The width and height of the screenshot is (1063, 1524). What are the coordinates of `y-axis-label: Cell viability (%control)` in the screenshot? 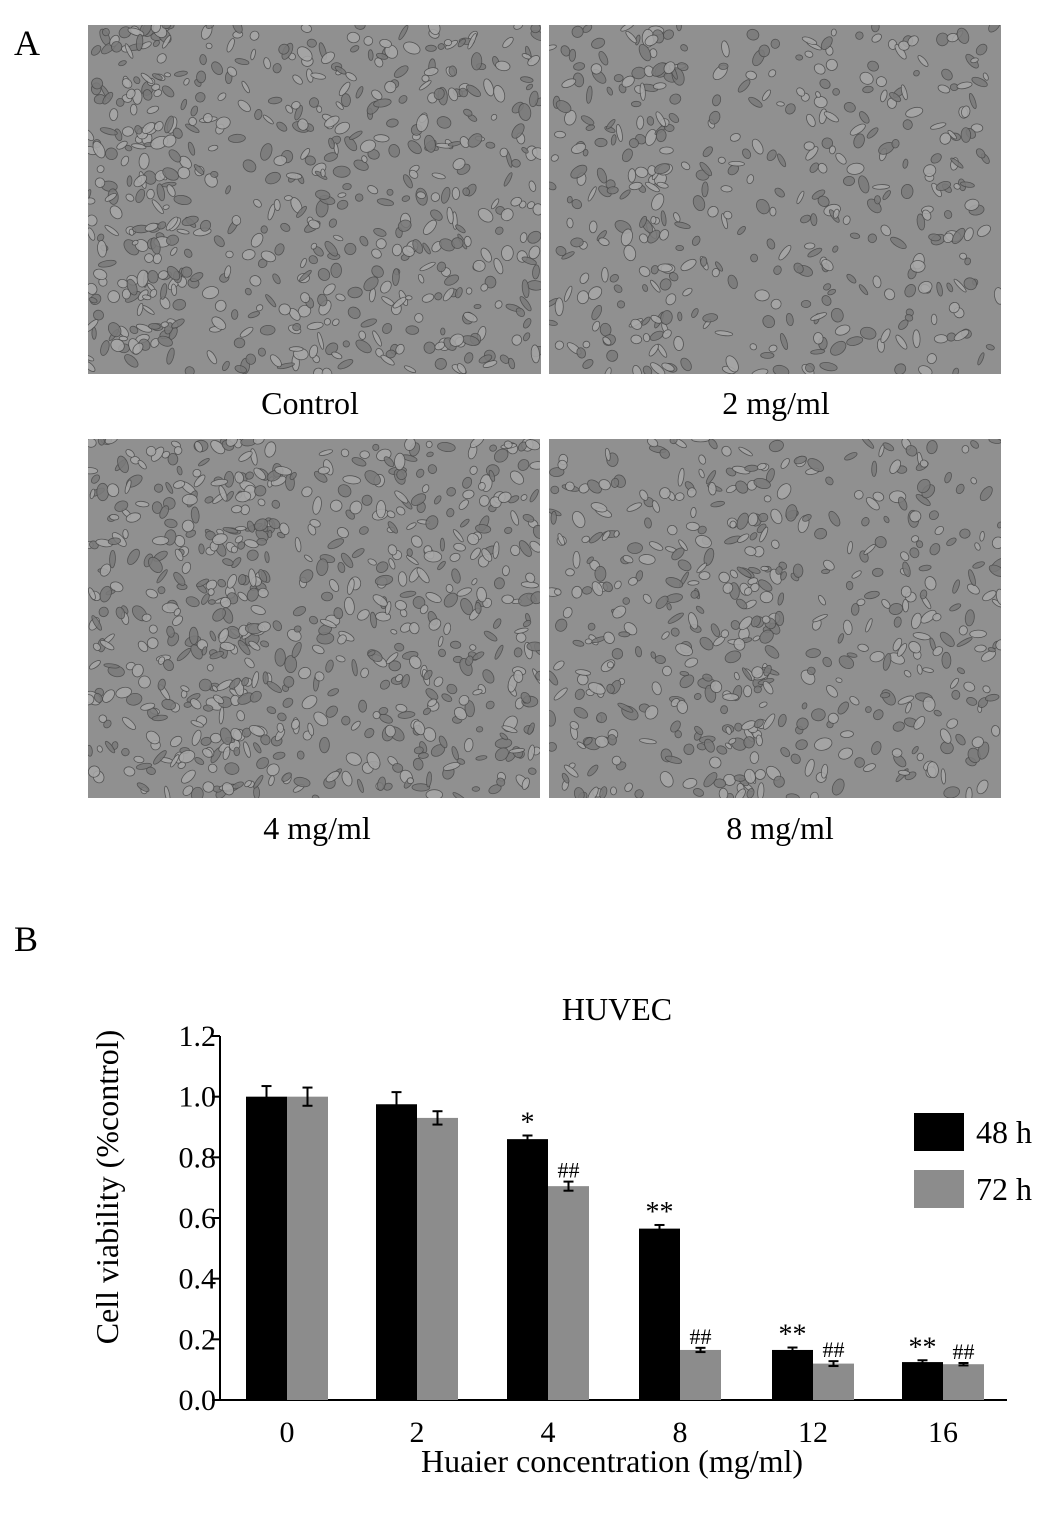 It's located at (107, 1187).